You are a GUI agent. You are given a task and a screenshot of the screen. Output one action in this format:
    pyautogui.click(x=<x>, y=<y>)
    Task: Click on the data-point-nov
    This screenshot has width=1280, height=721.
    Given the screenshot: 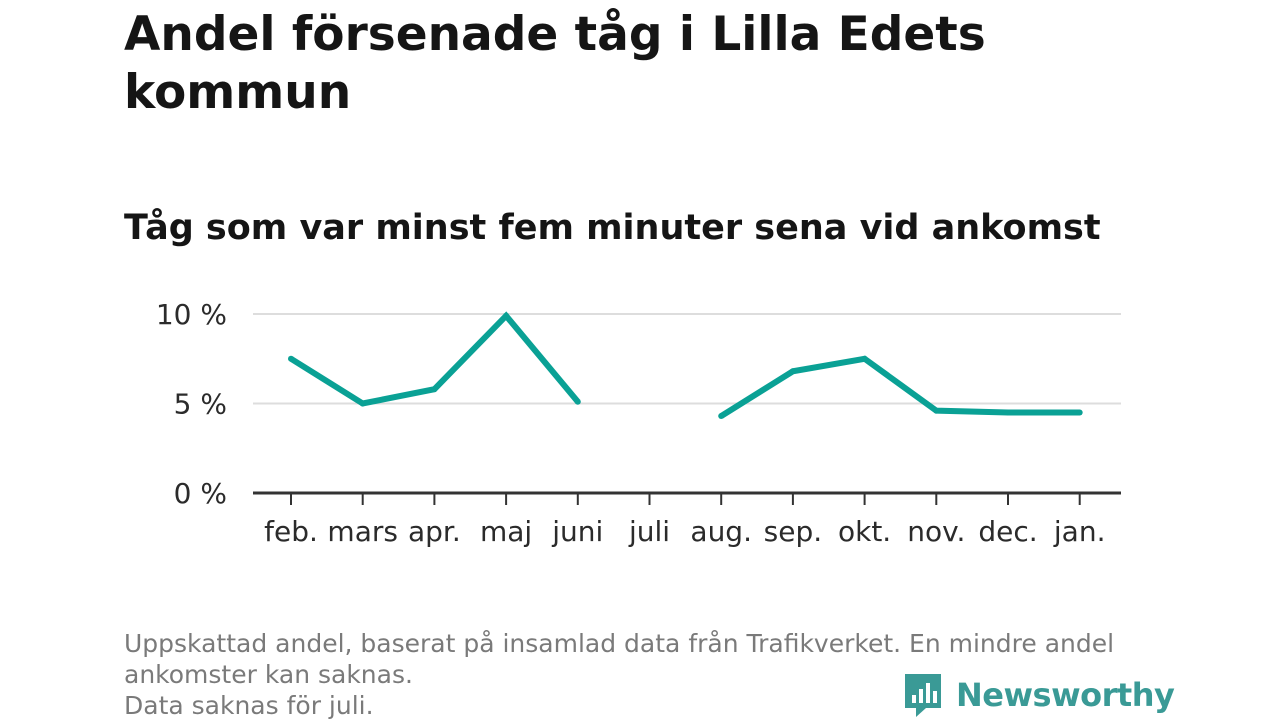 What is the action you would take?
    pyautogui.click(x=936, y=410)
    